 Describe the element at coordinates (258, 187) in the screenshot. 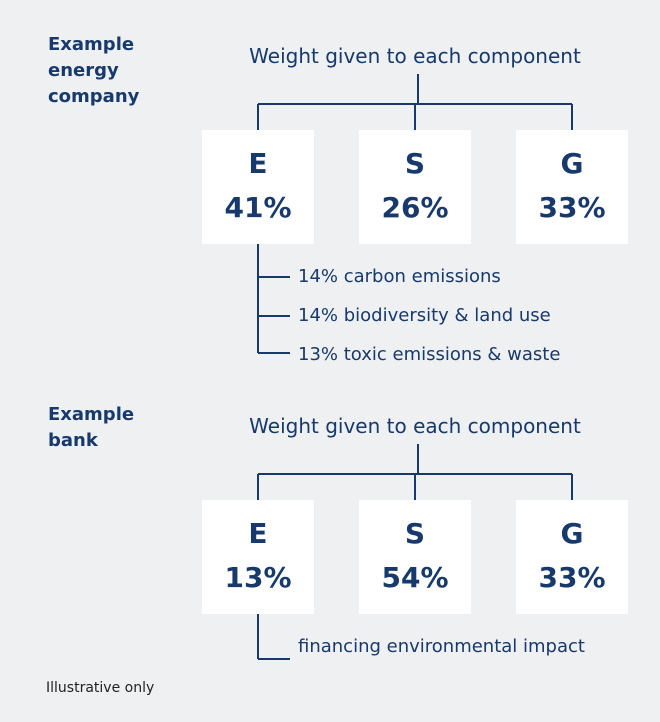

I see `component-box: E 41%` at that location.